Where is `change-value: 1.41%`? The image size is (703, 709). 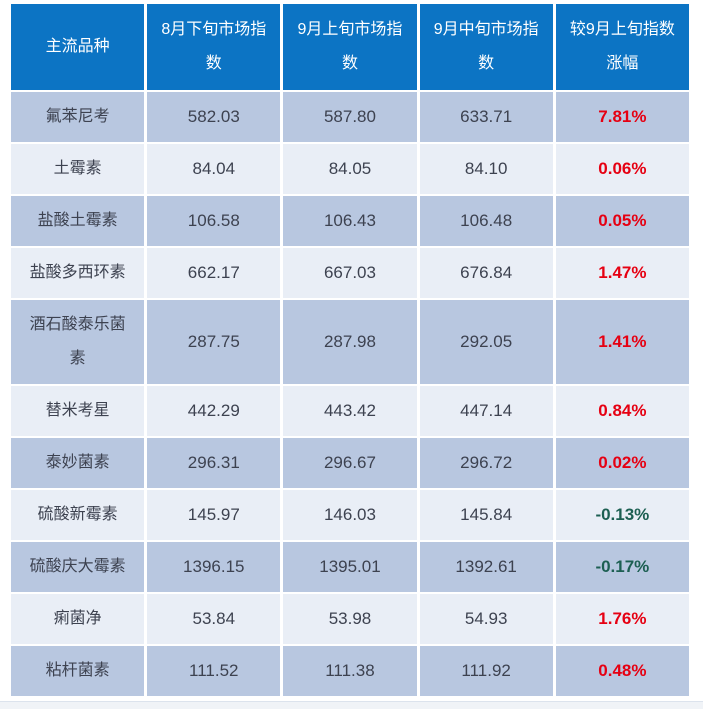 change-value: 1.41% is located at coordinates (622, 342).